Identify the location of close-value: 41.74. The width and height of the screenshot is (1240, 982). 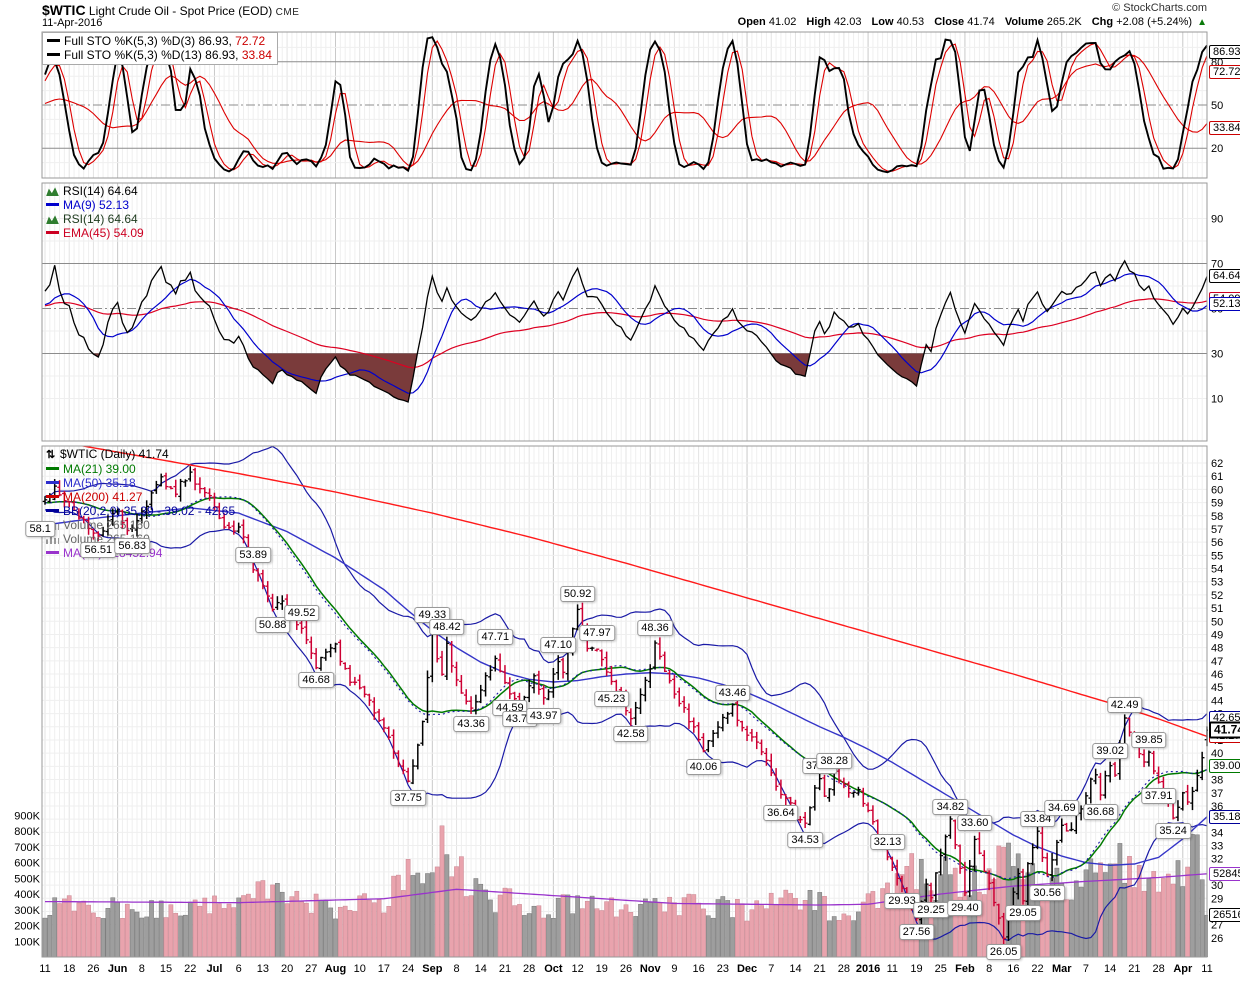
(981, 22).